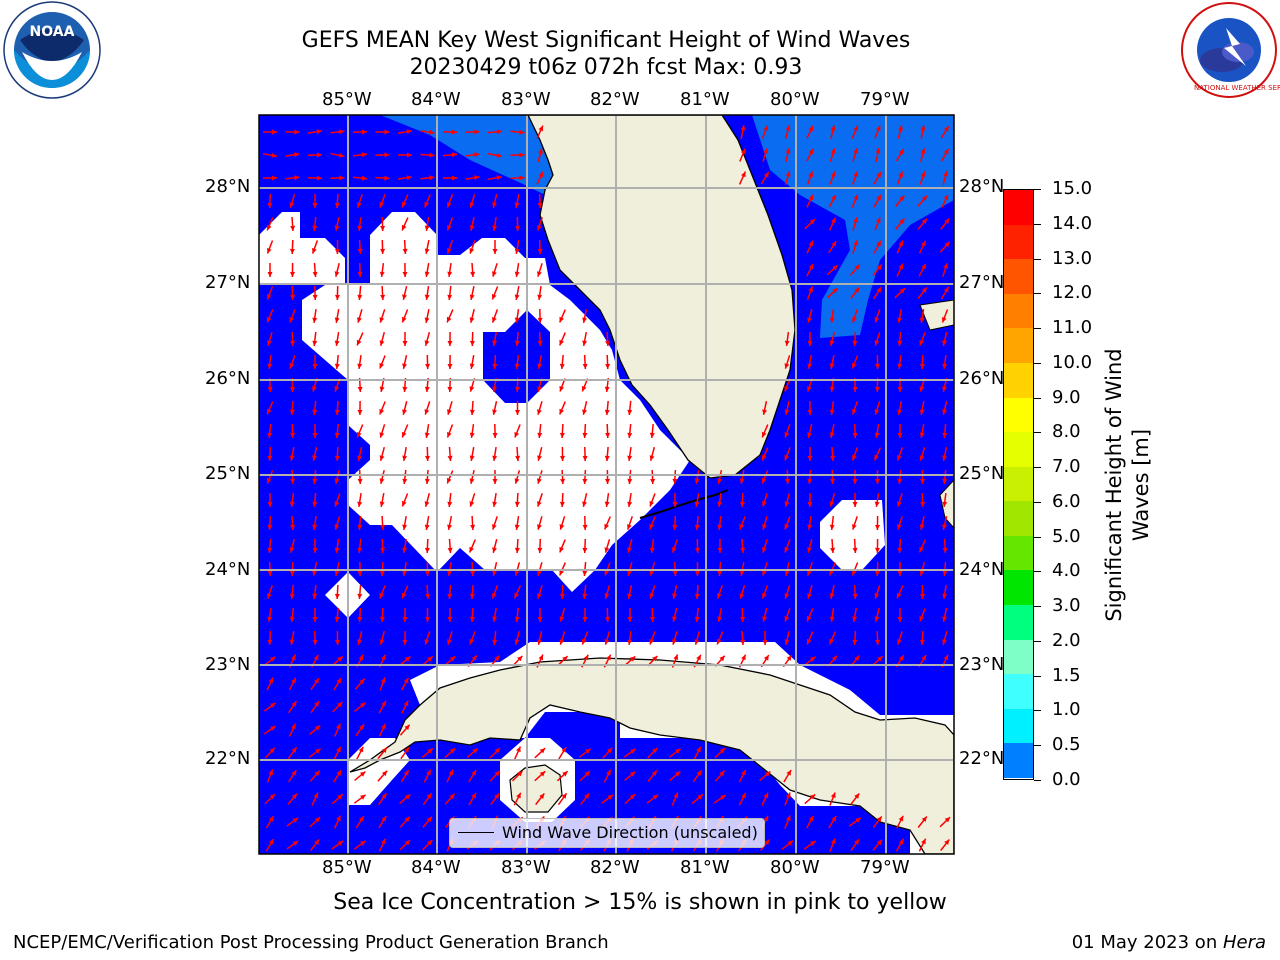  Describe the element at coordinates (795, 99) in the screenshot. I see `lon-label-top: 80°W` at that location.